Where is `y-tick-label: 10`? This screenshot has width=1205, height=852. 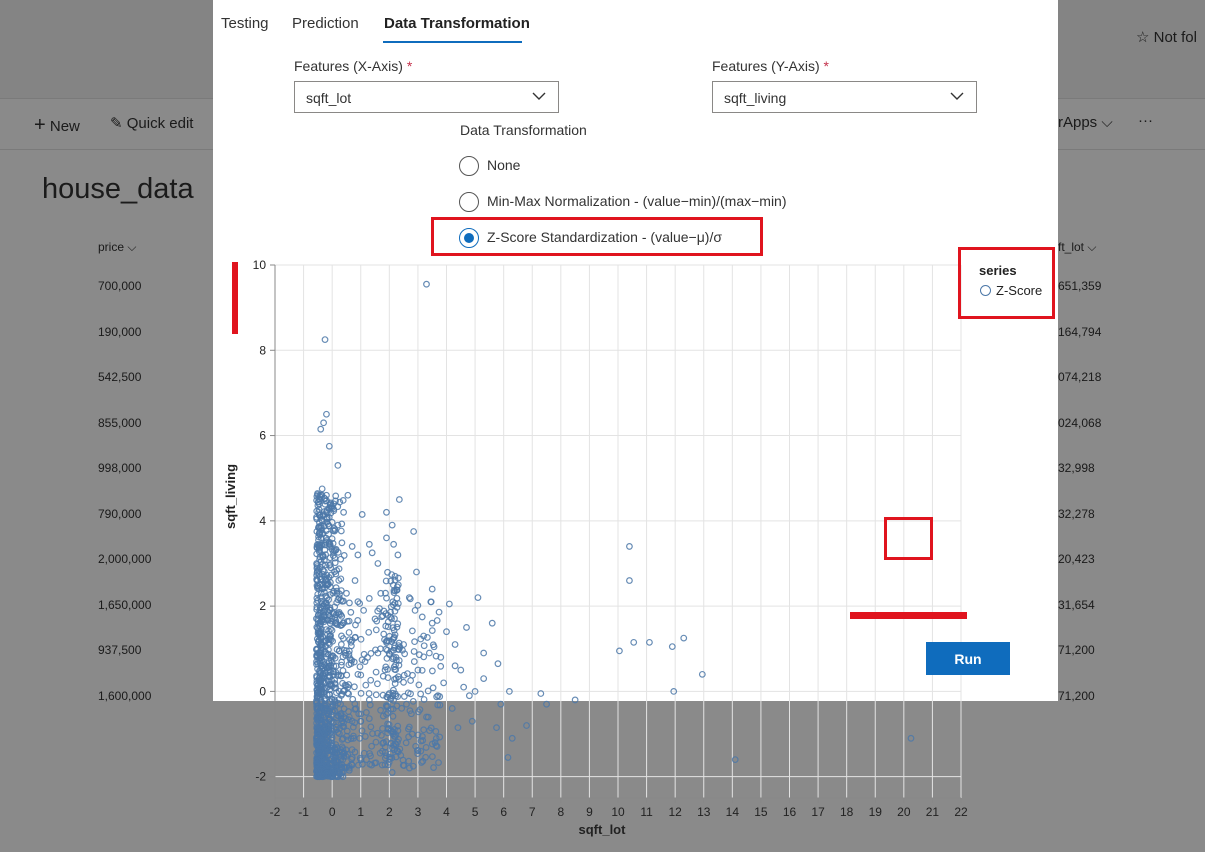 y-tick-label: 10 is located at coordinates (260, 265).